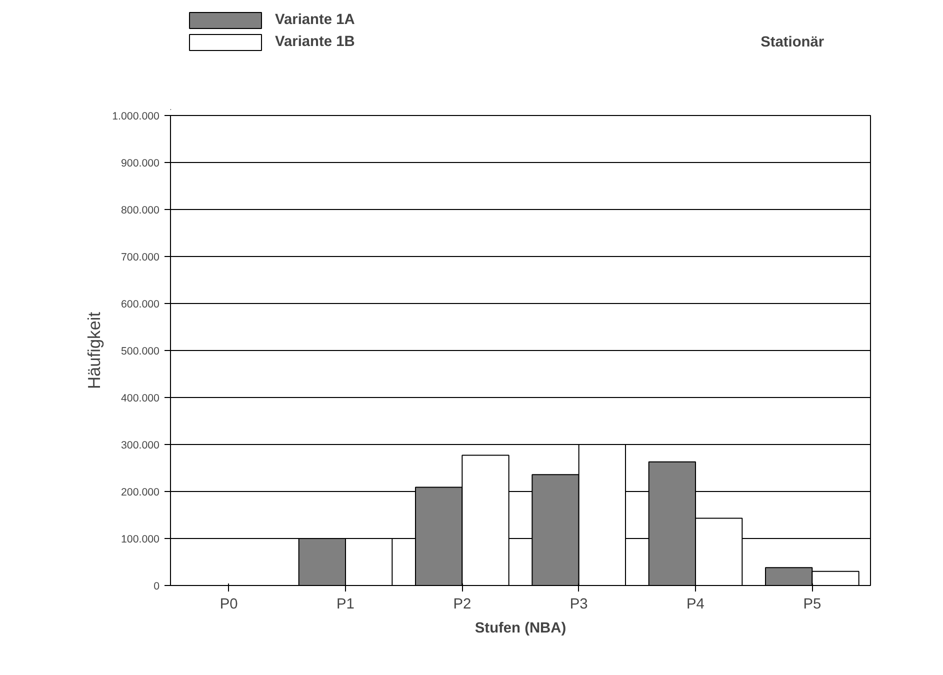  Describe the element at coordinates (812, 604) in the screenshot. I see `x-tick-label: P5` at that location.